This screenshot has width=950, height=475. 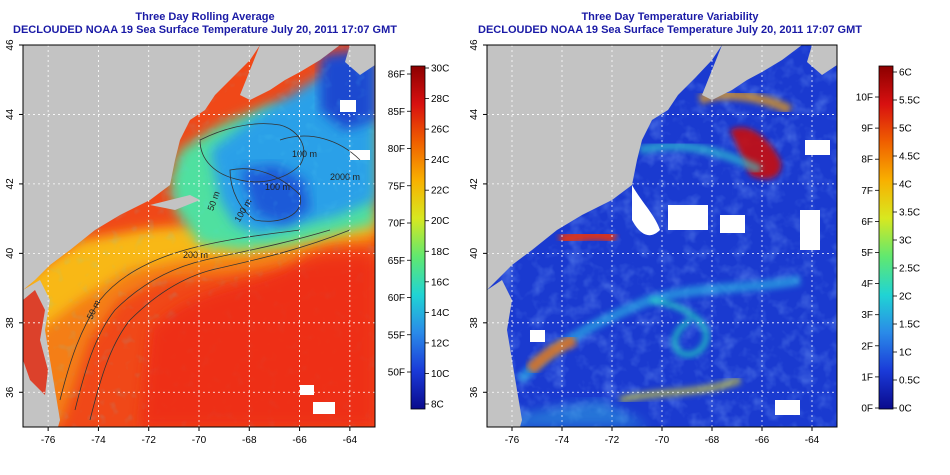 What do you see at coordinates (440, 130) in the screenshot?
I see `colorbar-label-right: 26C` at bounding box center [440, 130].